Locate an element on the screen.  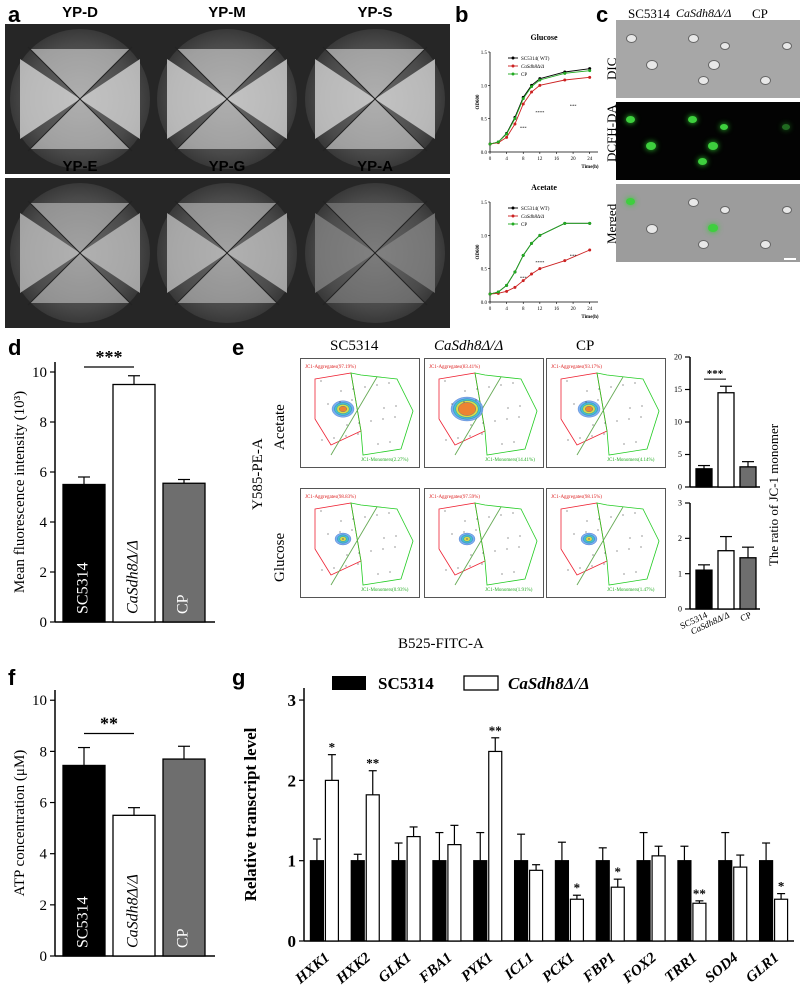
y-tick-label: 2 is located at coordinates (44, 906).